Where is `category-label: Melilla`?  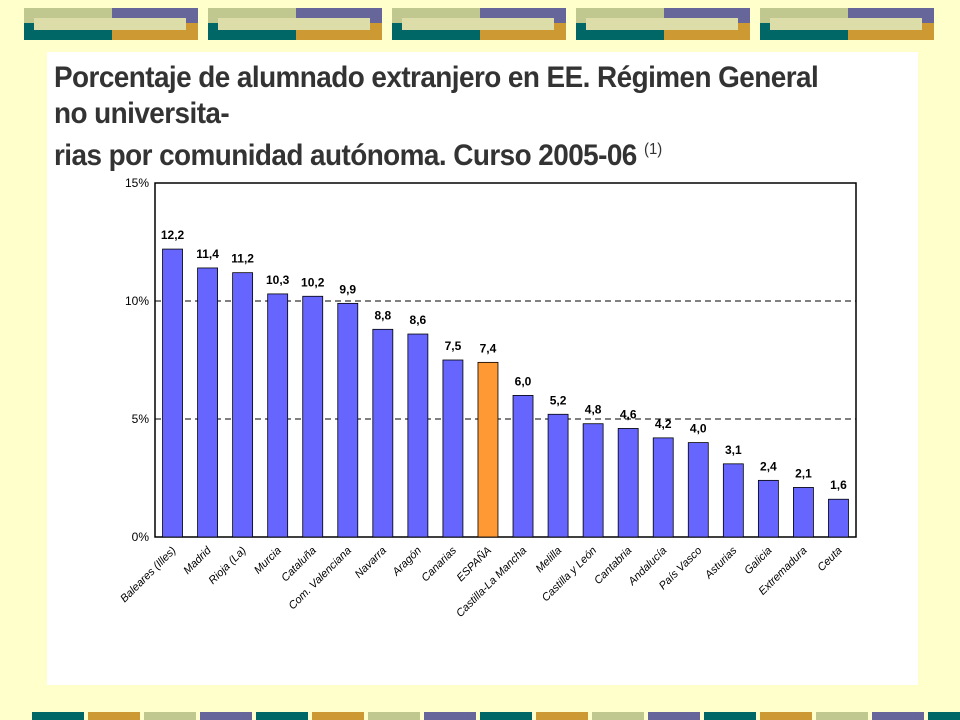 category-label: Melilla is located at coordinates (549, 560).